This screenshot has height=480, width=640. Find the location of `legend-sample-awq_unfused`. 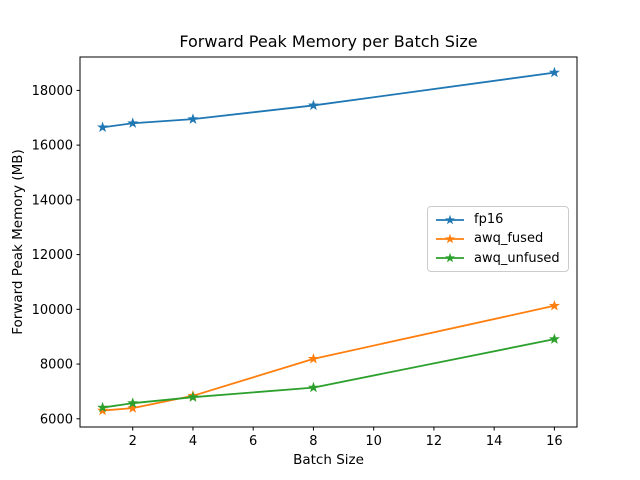

legend-sample-awq_unfused is located at coordinates (450, 258).